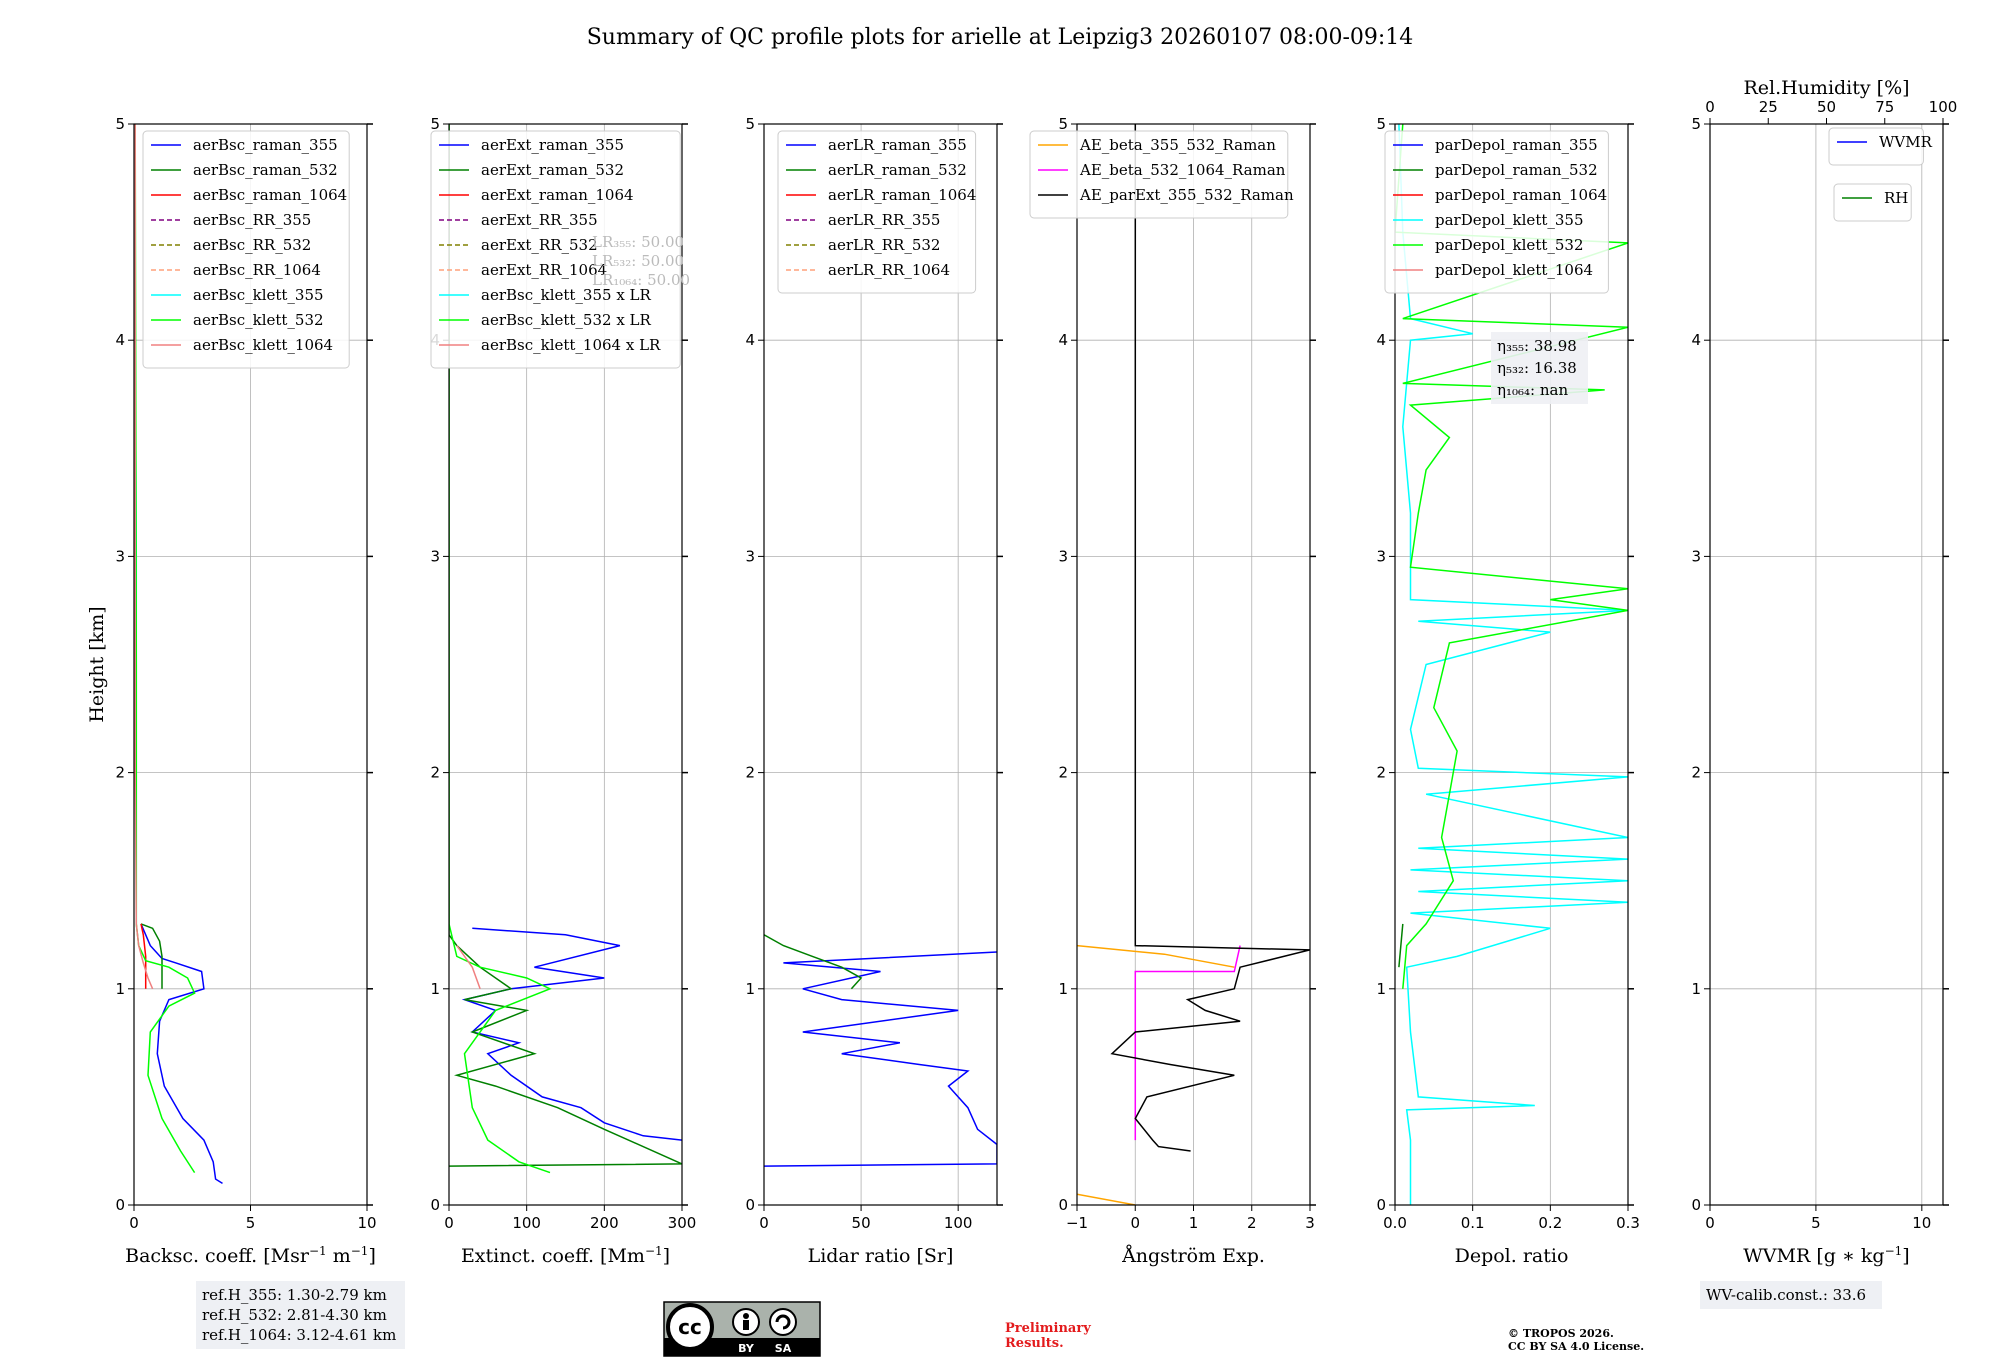  Describe the element at coordinates (1509, 245) in the screenshot. I see `legend-label: parDepol_klett_532` at that location.